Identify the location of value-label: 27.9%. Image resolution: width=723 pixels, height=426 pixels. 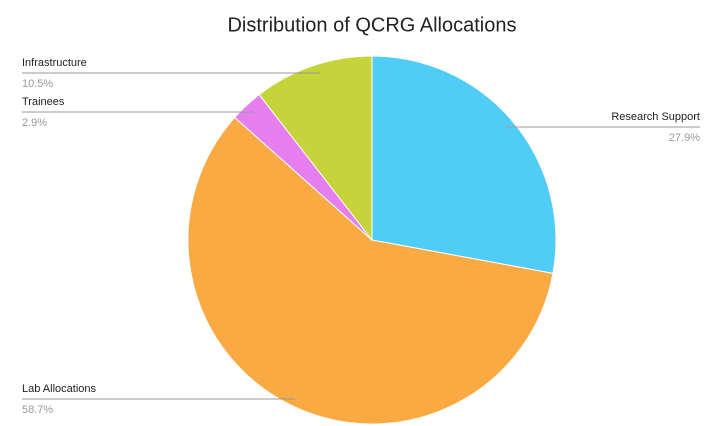
(684, 138).